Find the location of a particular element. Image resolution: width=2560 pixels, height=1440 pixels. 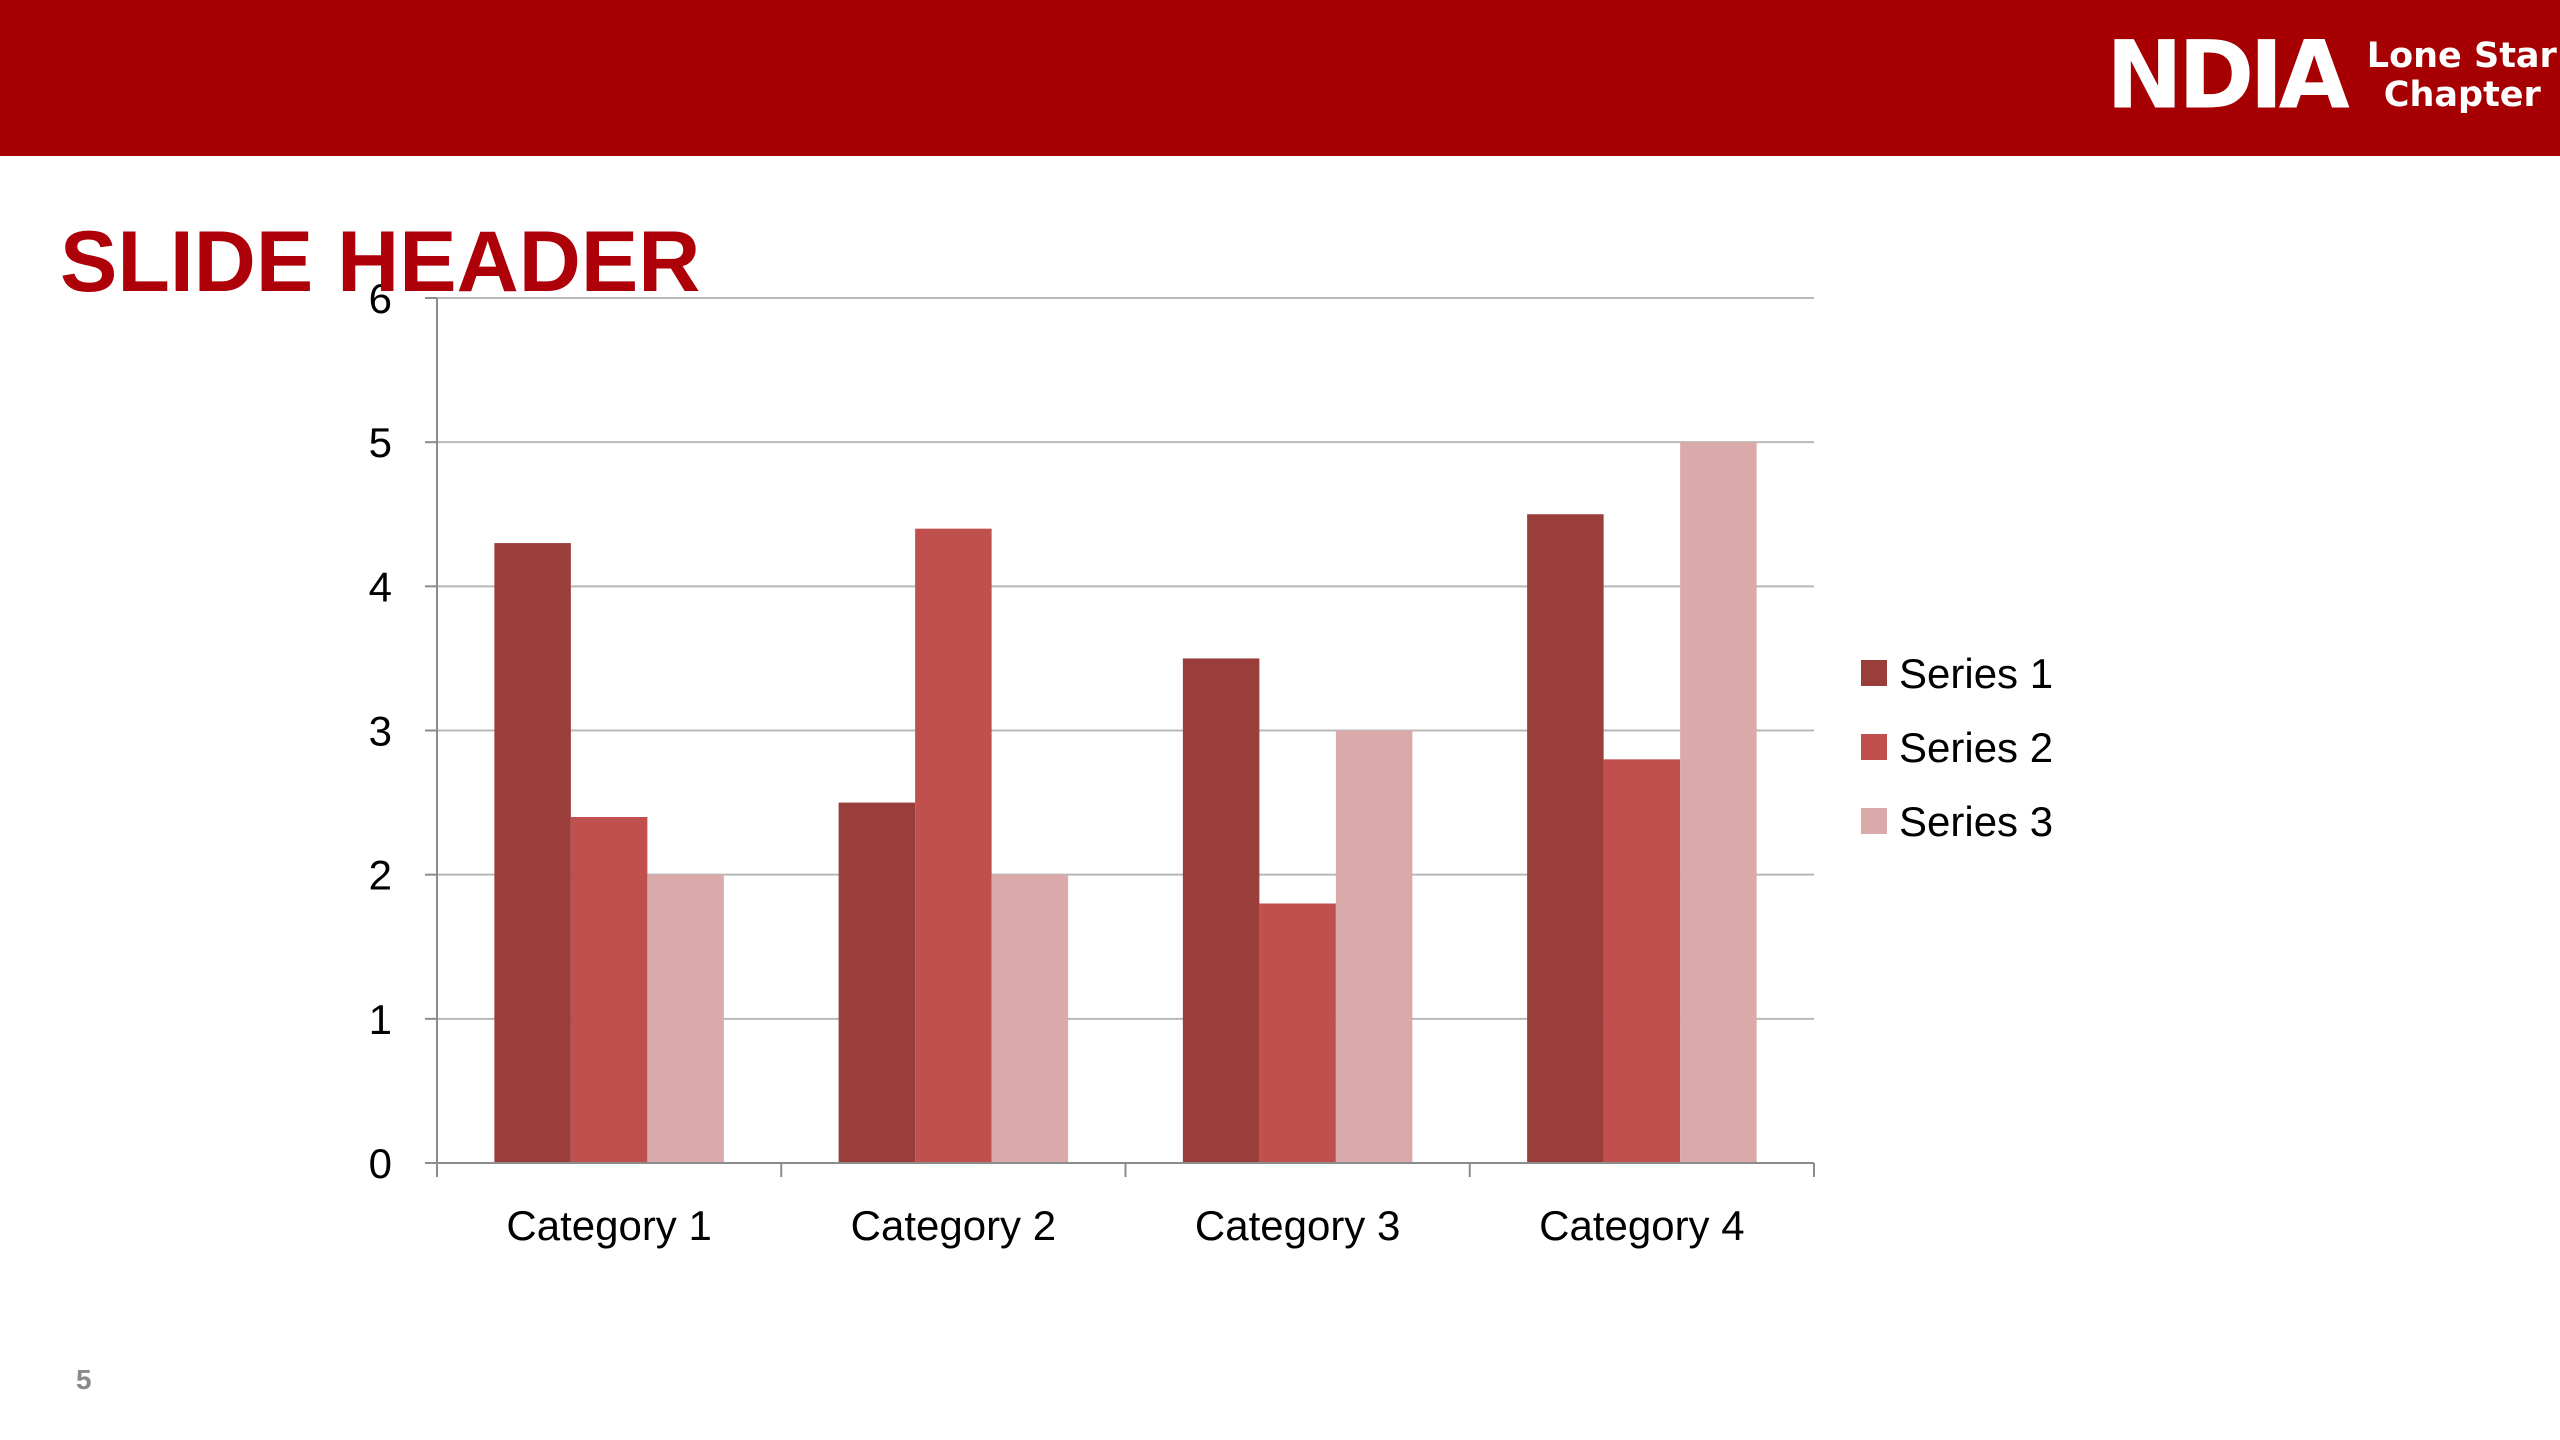

y-tick-label: 4 is located at coordinates (380, 586).